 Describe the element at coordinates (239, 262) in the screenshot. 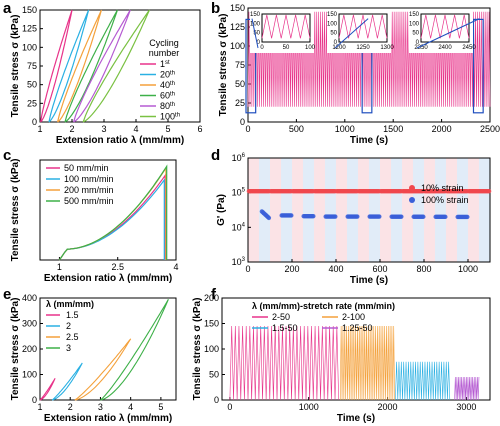

I see `y-tick-label: 103` at that location.